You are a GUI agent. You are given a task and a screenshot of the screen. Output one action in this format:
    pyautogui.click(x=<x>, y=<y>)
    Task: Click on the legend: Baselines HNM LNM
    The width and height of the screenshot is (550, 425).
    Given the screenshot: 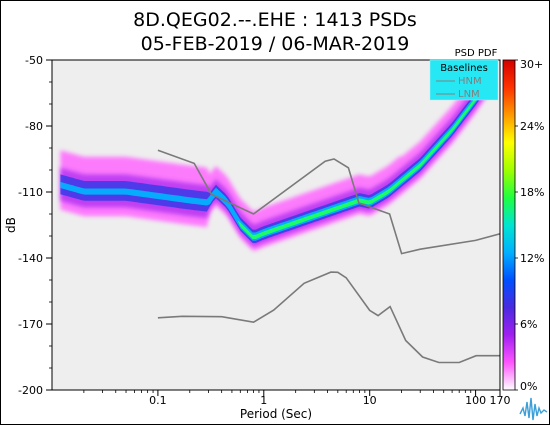 What is the action you would take?
    pyautogui.click(x=464, y=80)
    